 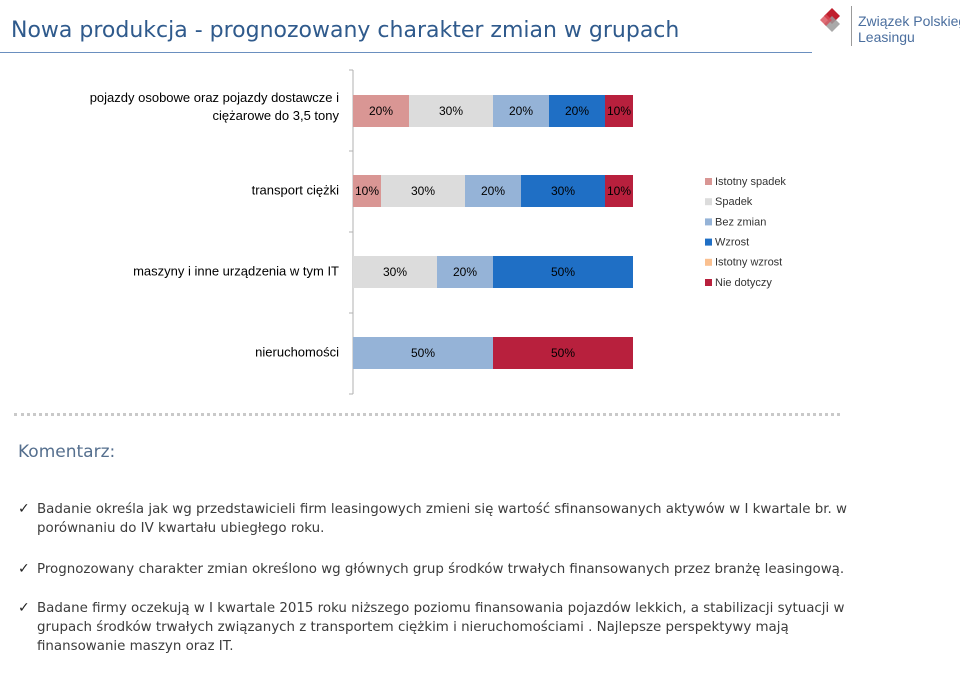 What do you see at coordinates (732, 243) in the screenshot?
I see `legend-item: Wzrost` at bounding box center [732, 243].